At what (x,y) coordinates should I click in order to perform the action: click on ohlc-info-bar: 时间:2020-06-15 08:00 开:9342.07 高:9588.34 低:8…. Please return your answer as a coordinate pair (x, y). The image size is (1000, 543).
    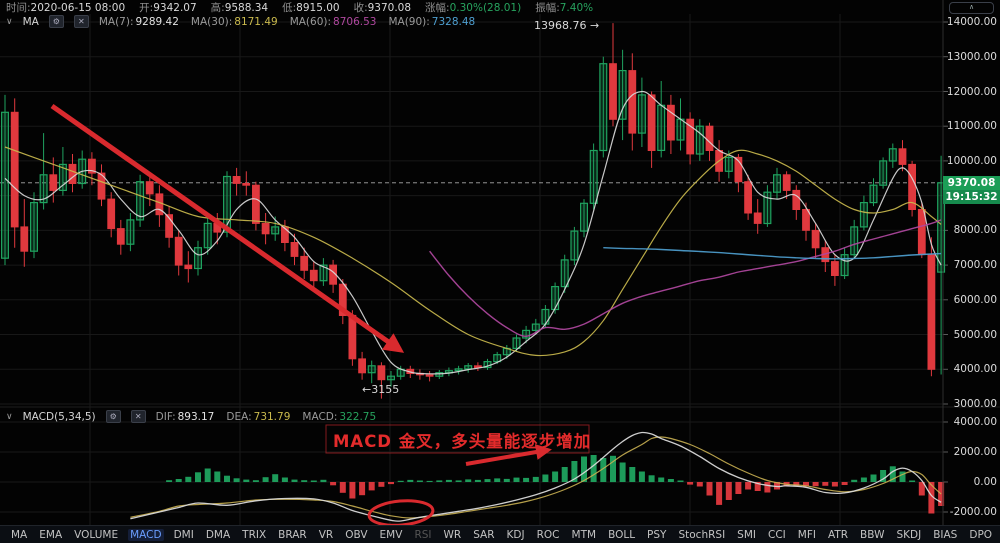
    Looking at the image, I should click on (296, 7).